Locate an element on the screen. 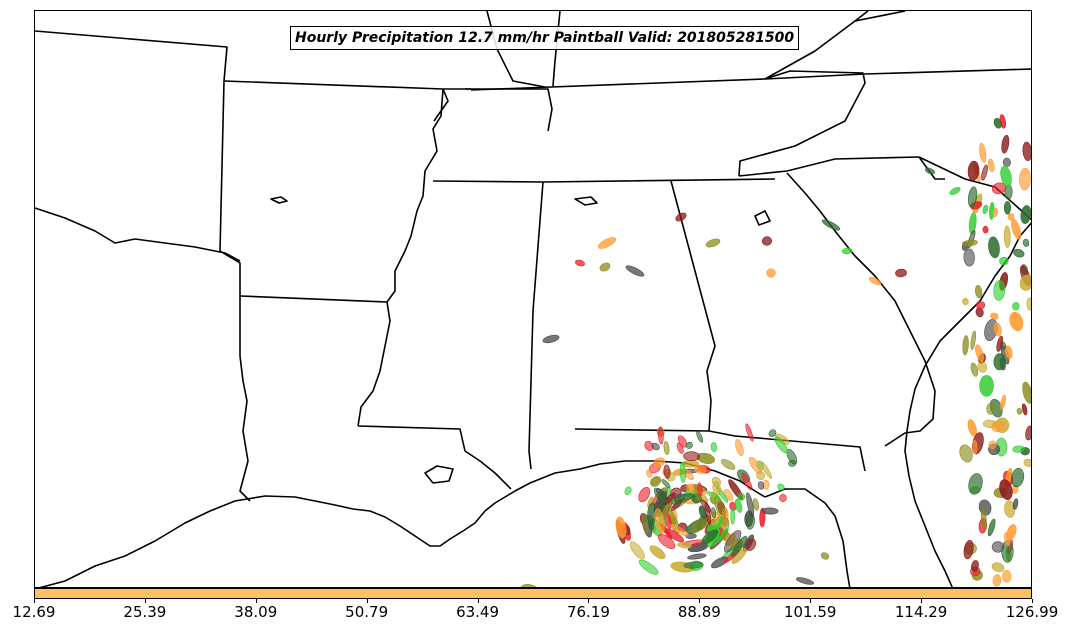 The width and height of the screenshot is (1070, 633). colorbar-tick-label: 126.99 is located at coordinates (1032, 612).